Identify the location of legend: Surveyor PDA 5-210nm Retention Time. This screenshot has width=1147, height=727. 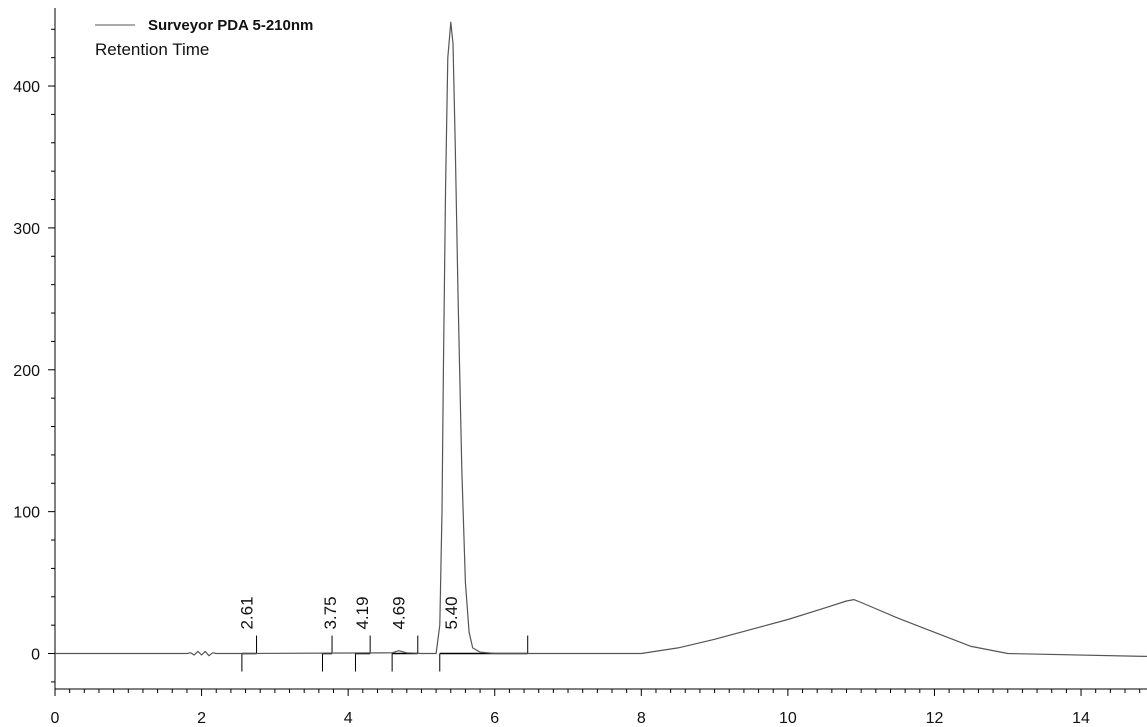
(204, 38).